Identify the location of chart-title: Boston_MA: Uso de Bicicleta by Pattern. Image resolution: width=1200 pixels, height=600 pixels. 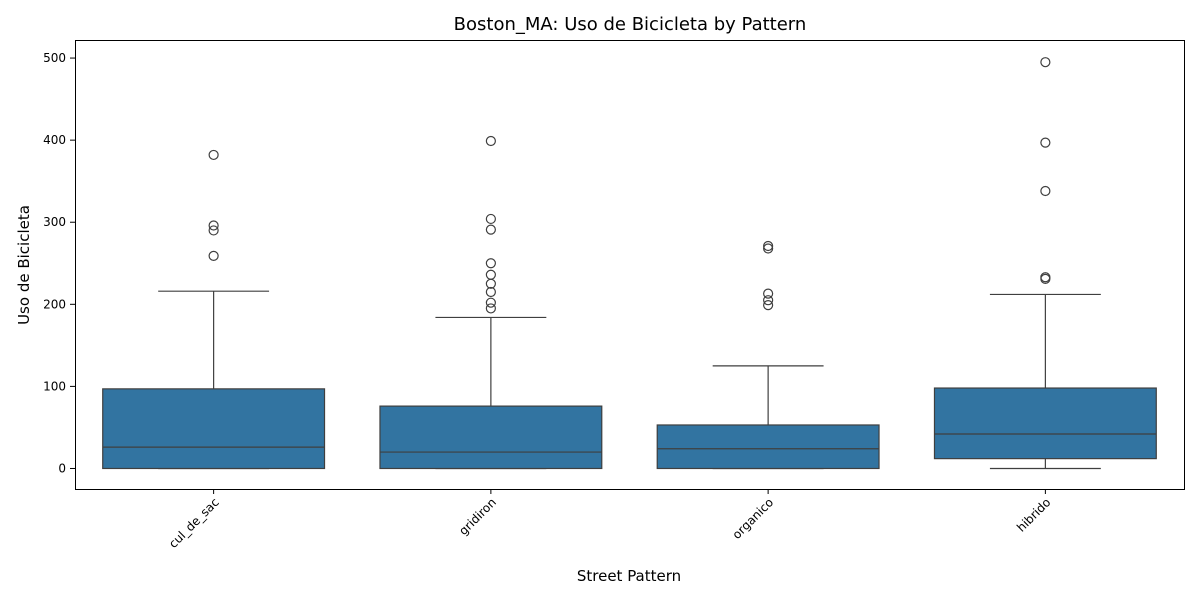
(630, 24).